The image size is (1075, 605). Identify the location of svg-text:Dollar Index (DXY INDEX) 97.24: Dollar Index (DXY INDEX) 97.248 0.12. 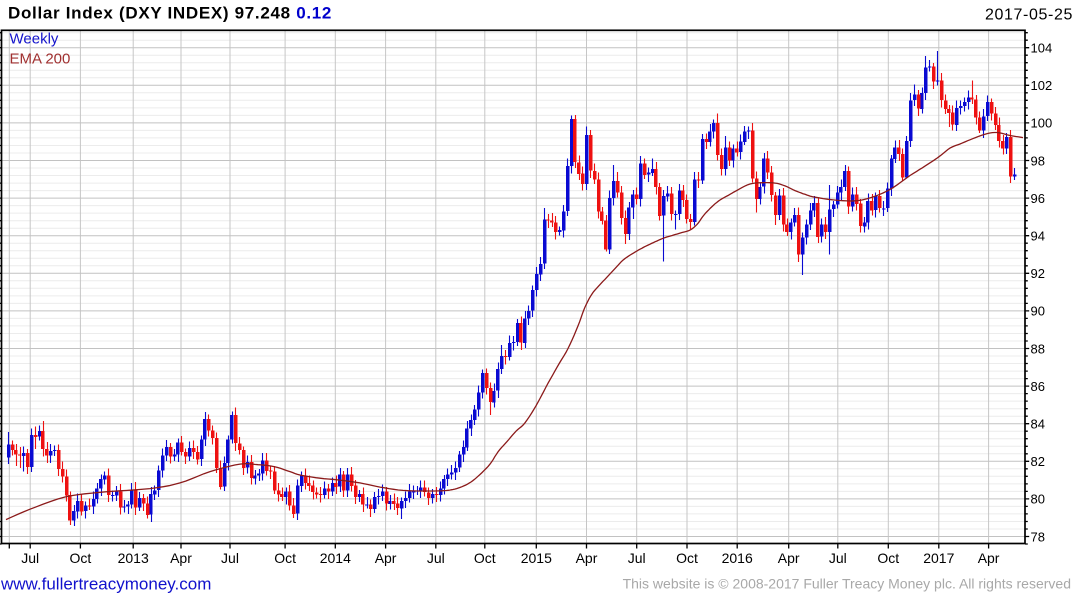
(170, 13).